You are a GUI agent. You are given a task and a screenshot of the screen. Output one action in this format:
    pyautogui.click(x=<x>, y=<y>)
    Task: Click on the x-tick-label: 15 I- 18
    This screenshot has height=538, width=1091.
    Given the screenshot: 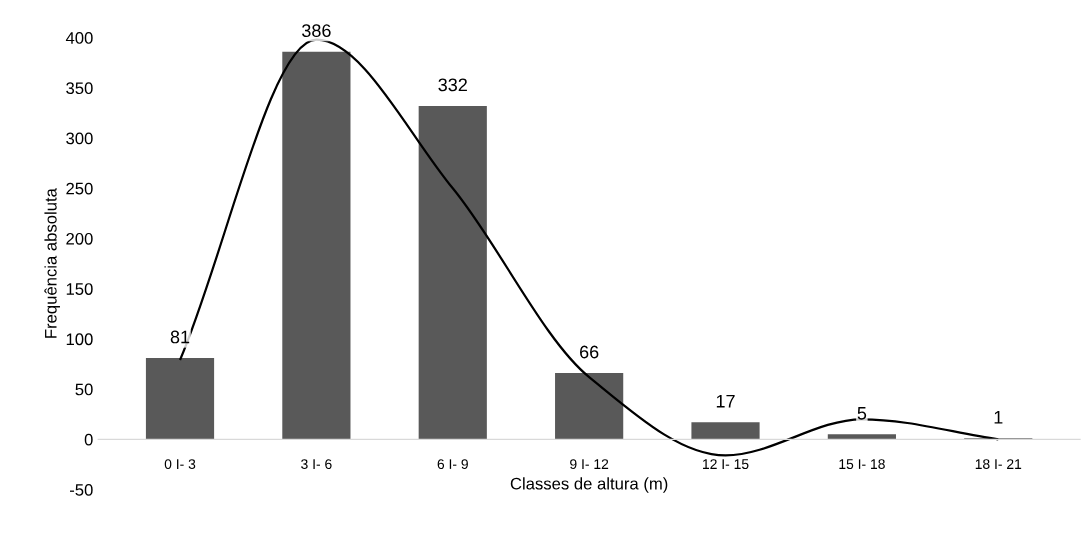 What is the action you would take?
    pyautogui.click(x=862, y=464)
    